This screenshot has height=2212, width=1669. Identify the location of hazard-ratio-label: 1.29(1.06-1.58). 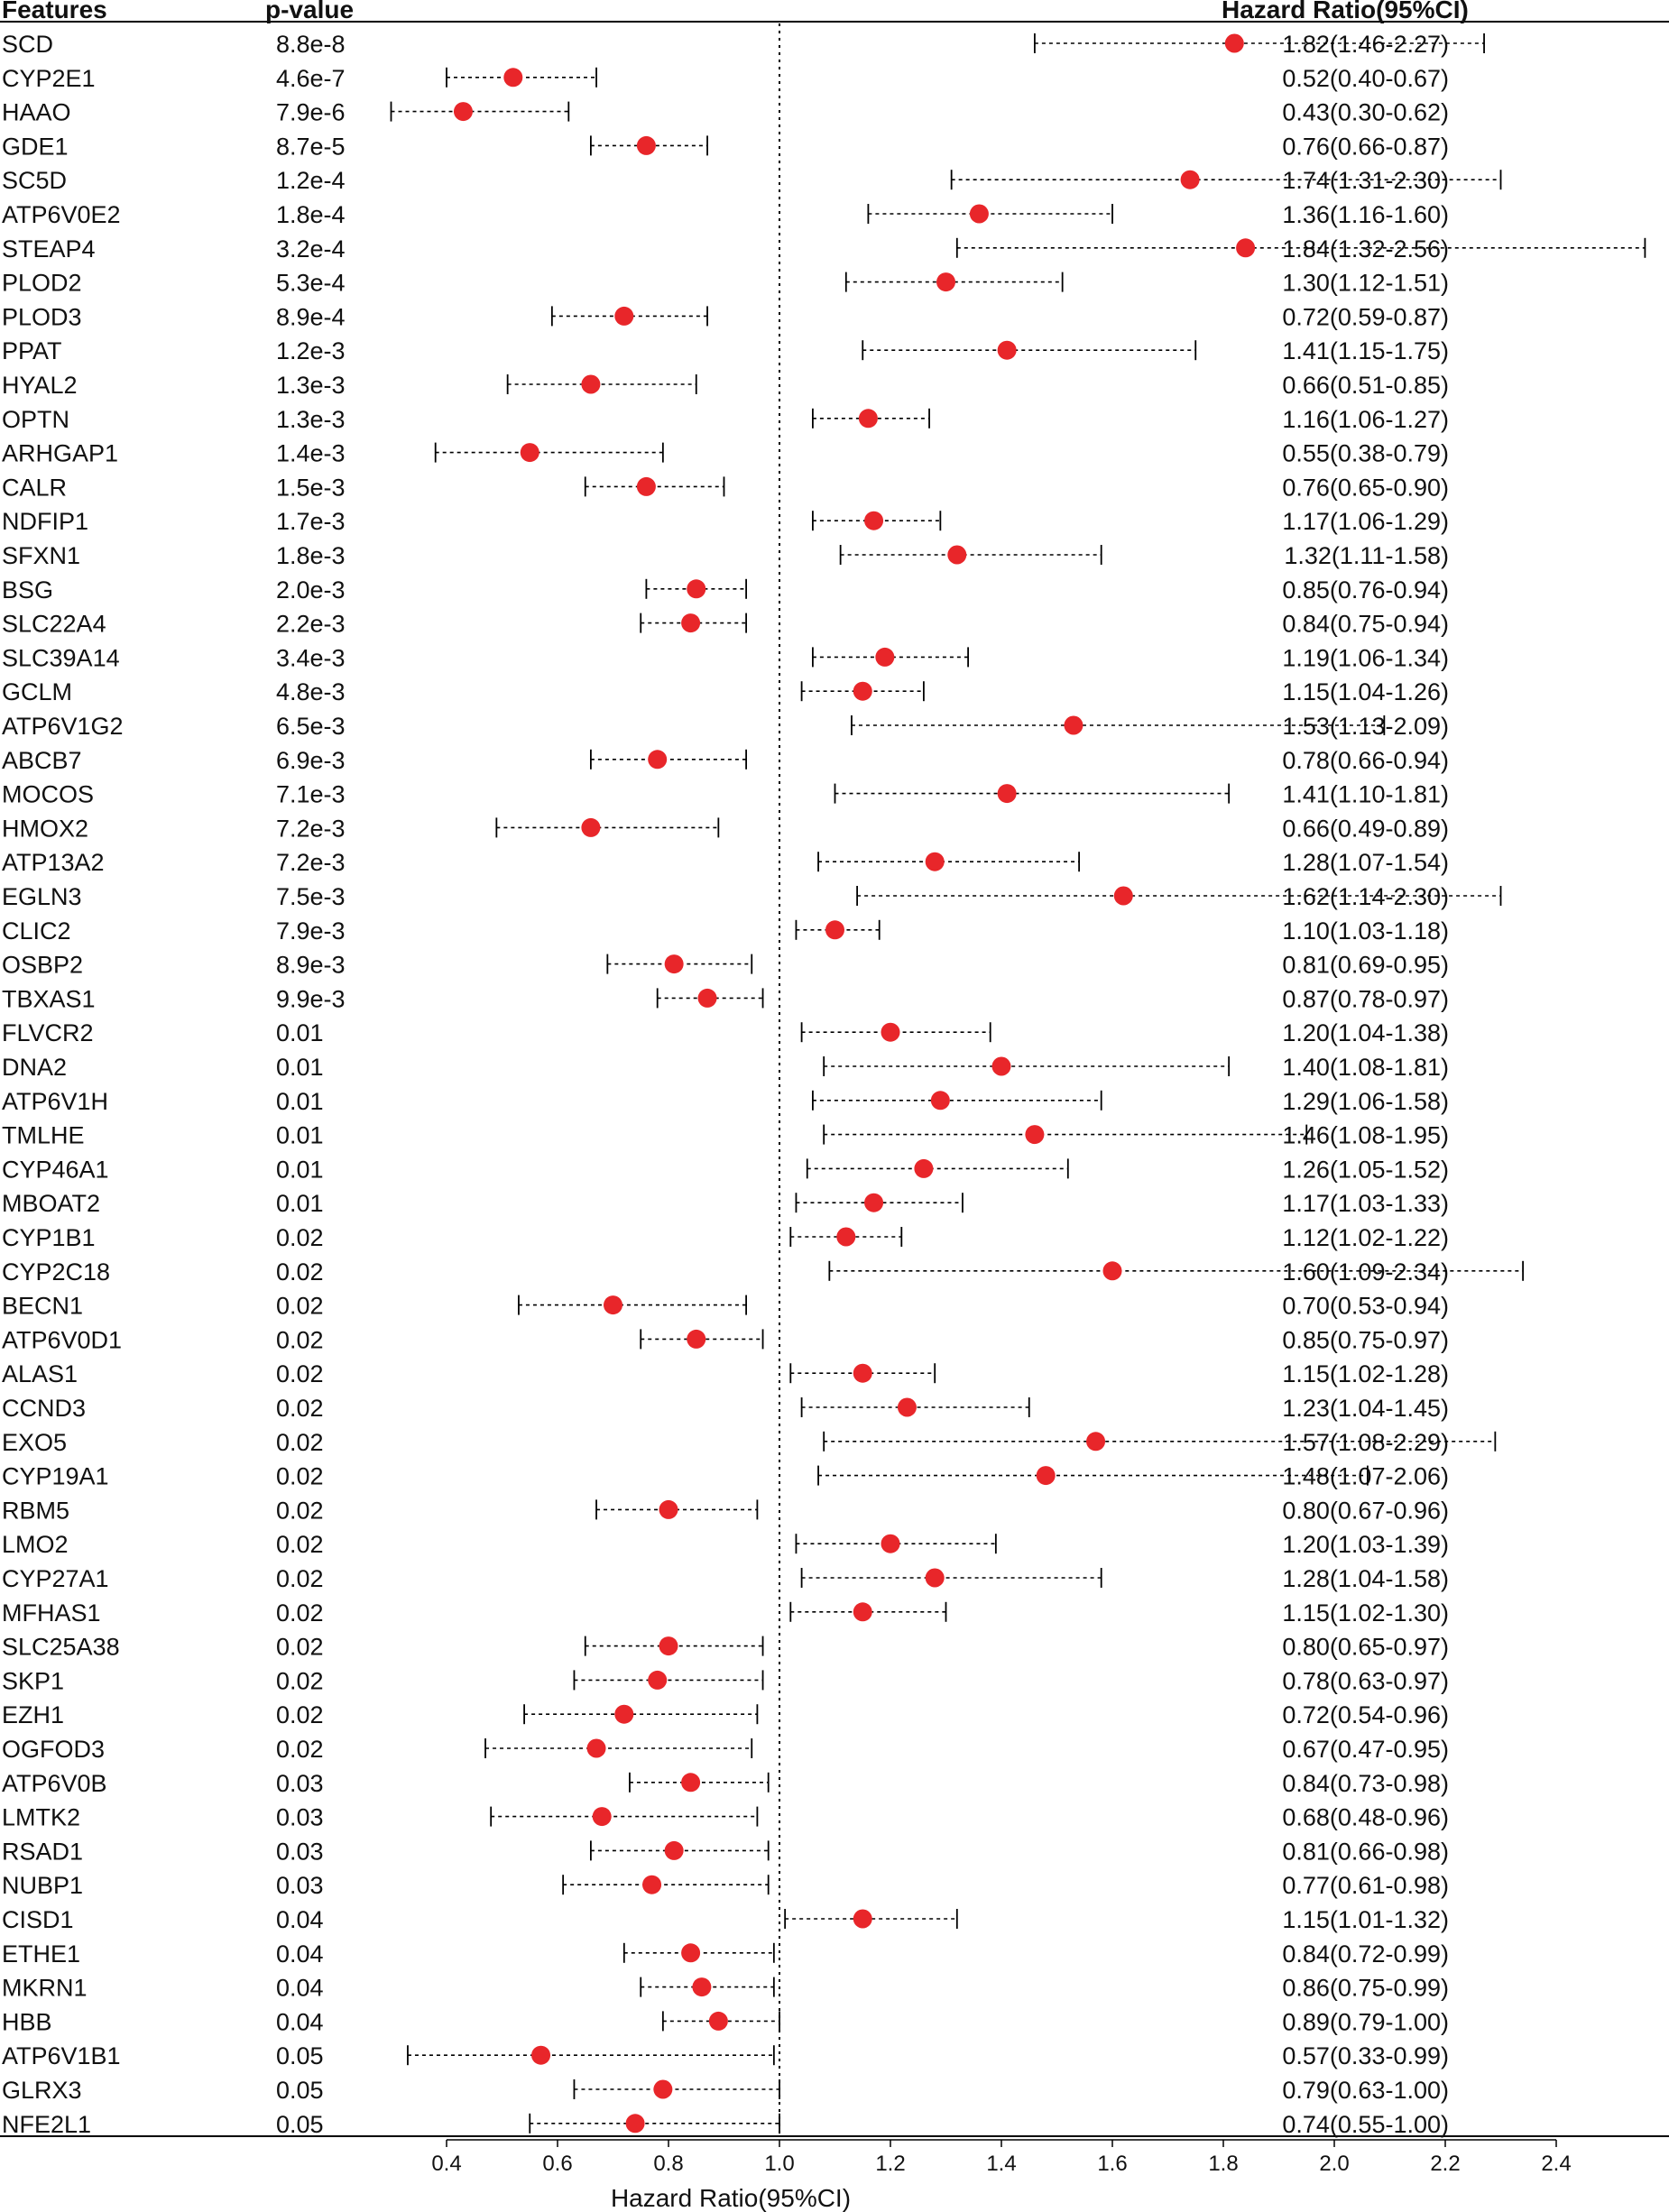
(1365, 1101).